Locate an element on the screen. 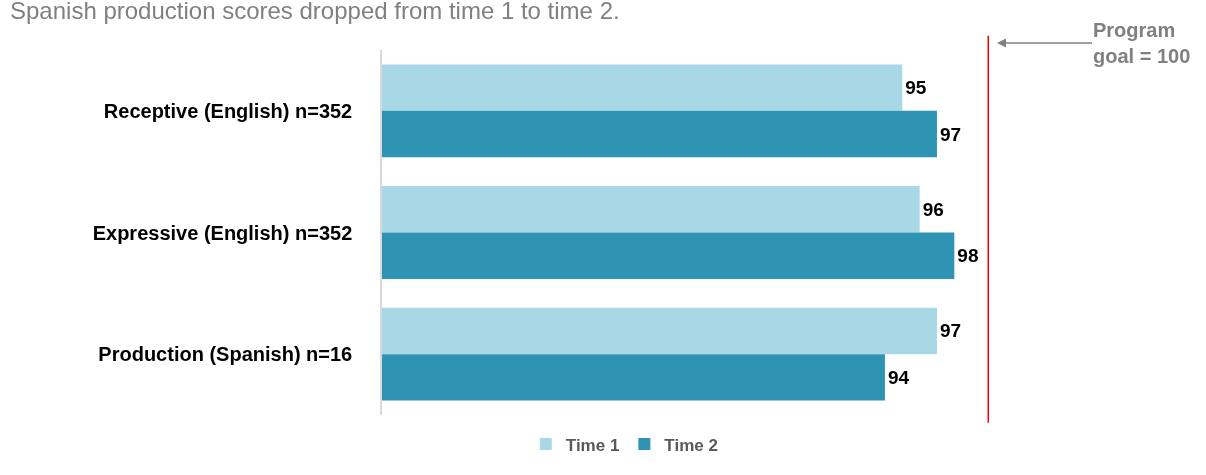 The width and height of the screenshot is (1206, 475). data-label: 98 is located at coordinates (968, 256).